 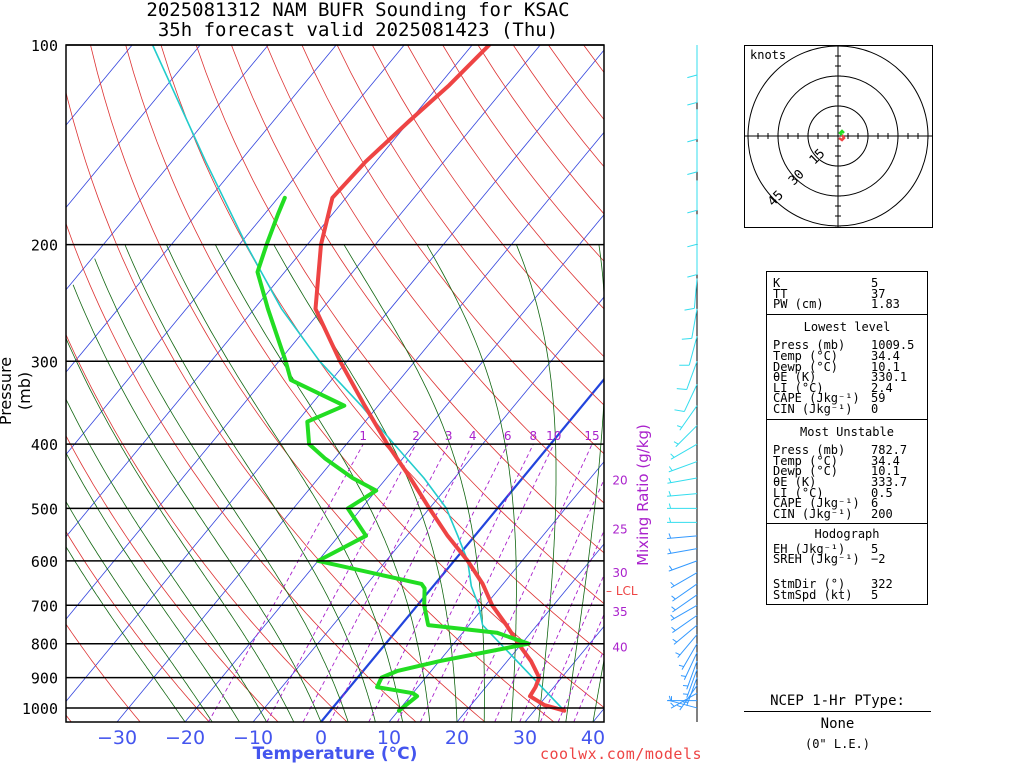 What do you see at coordinates (643, 495) in the screenshot?
I see `mixing-ratio-axis-label: Mixing Ratio (g/kg)` at bounding box center [643, 495].